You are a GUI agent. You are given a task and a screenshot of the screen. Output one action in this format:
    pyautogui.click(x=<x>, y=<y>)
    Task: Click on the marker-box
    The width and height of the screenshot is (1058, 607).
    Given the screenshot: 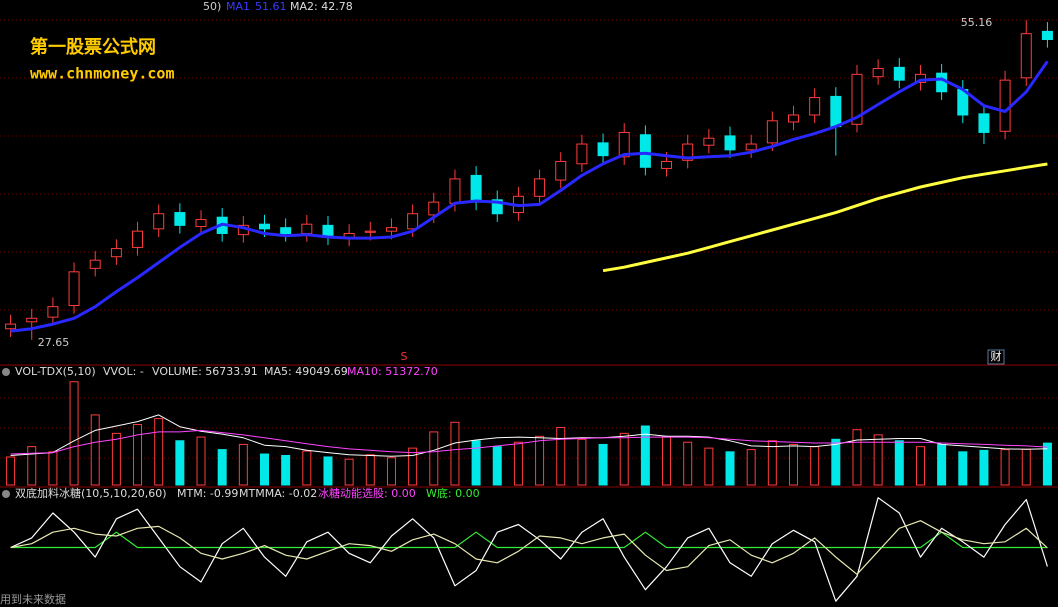 What is the action you would take?
    pyautogui.click(x=996, y=357)
    